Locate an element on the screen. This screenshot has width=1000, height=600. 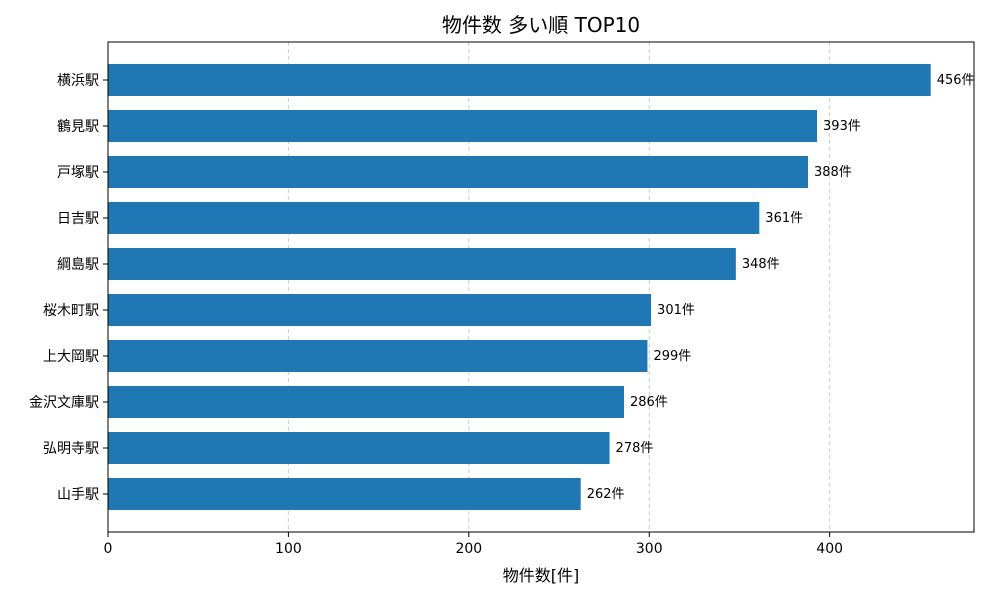
category-label: 金沢文庫駅 is located at coordinates (64, 402).